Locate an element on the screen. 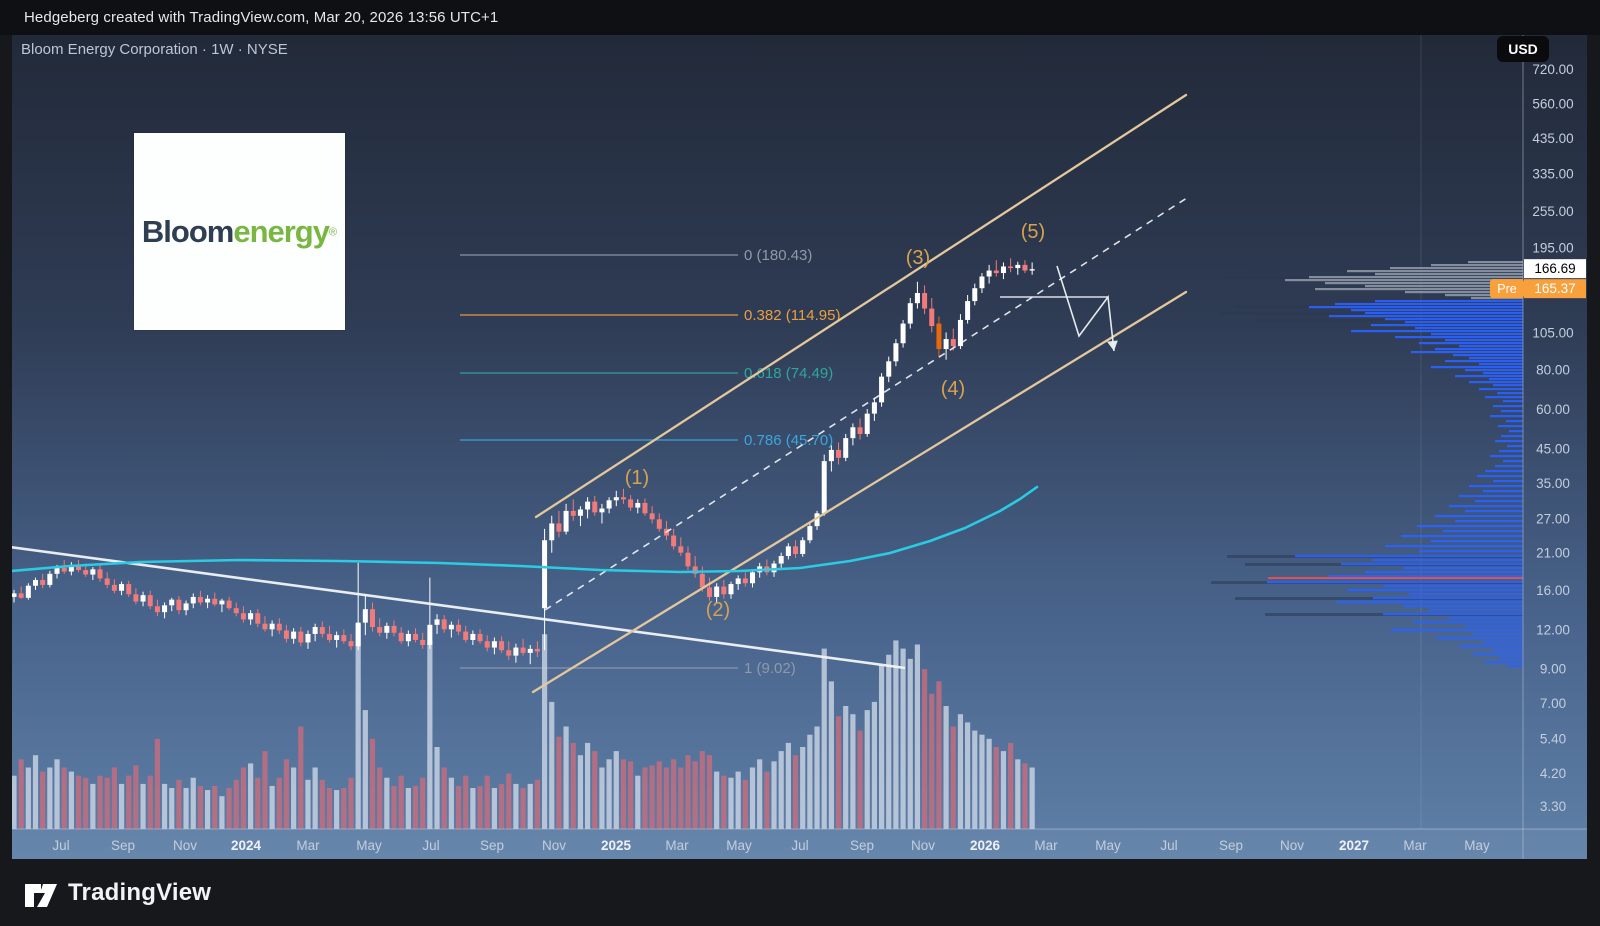 Image resolution: width=1600 pixels, height=926 pixels. pre-market-price-value: 165.37 is located at coordinates (1554, 288).